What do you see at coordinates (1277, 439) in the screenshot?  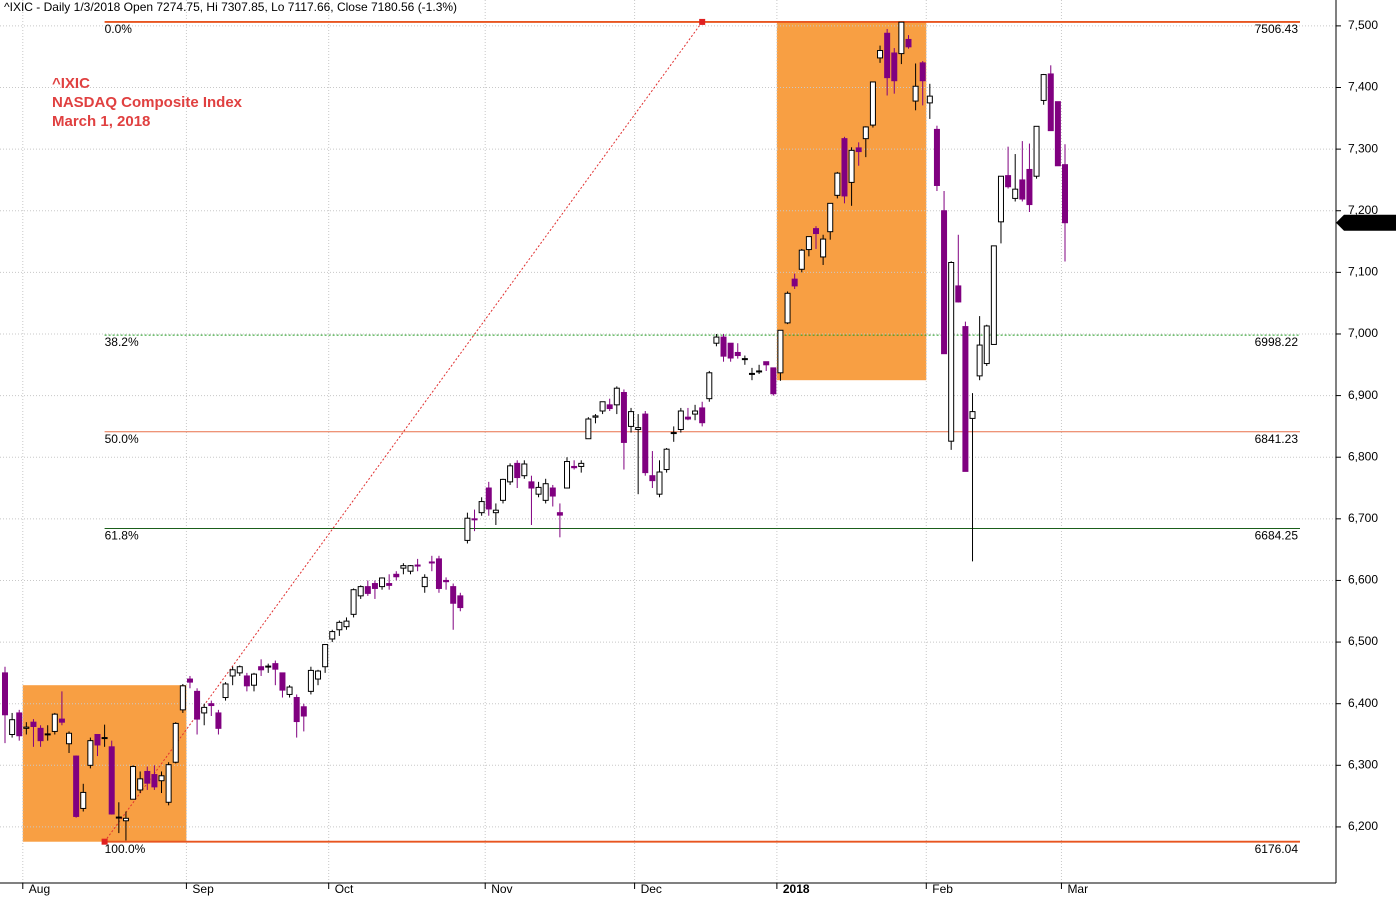 I see `fib-value: 6841.23` at bounding box center [1277, 439].